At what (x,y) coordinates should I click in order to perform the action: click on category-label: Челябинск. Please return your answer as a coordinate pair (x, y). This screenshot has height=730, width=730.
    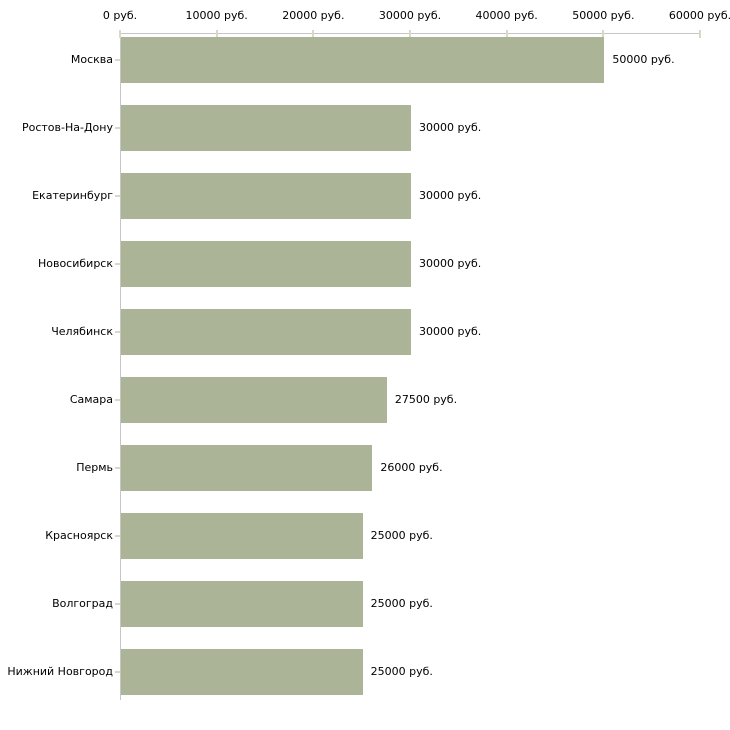
    Looking at the image, I should click on (82, 331).